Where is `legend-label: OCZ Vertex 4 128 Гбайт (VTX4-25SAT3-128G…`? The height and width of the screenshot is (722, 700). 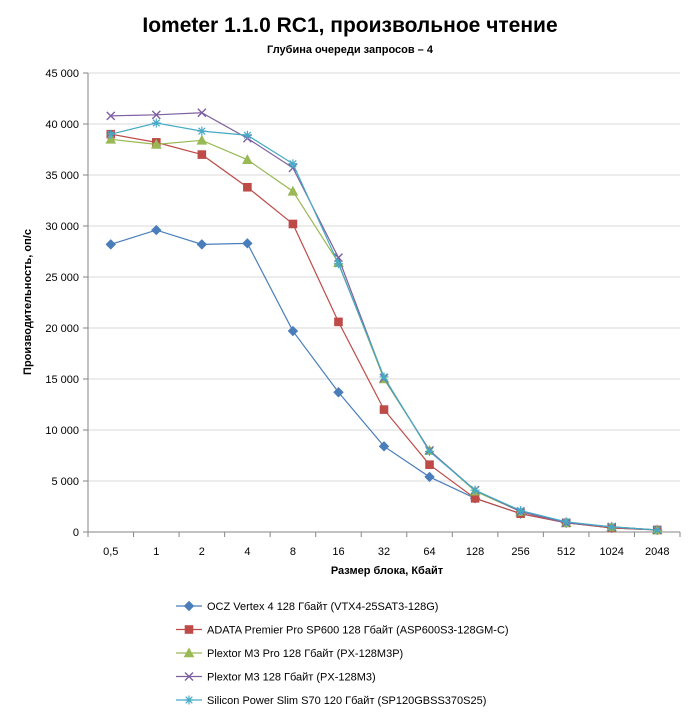 legend-label: OCZ Vertex 4 128 Гбайт (VTX4-25SAT3-128G… is located at coordinates (322, 607).